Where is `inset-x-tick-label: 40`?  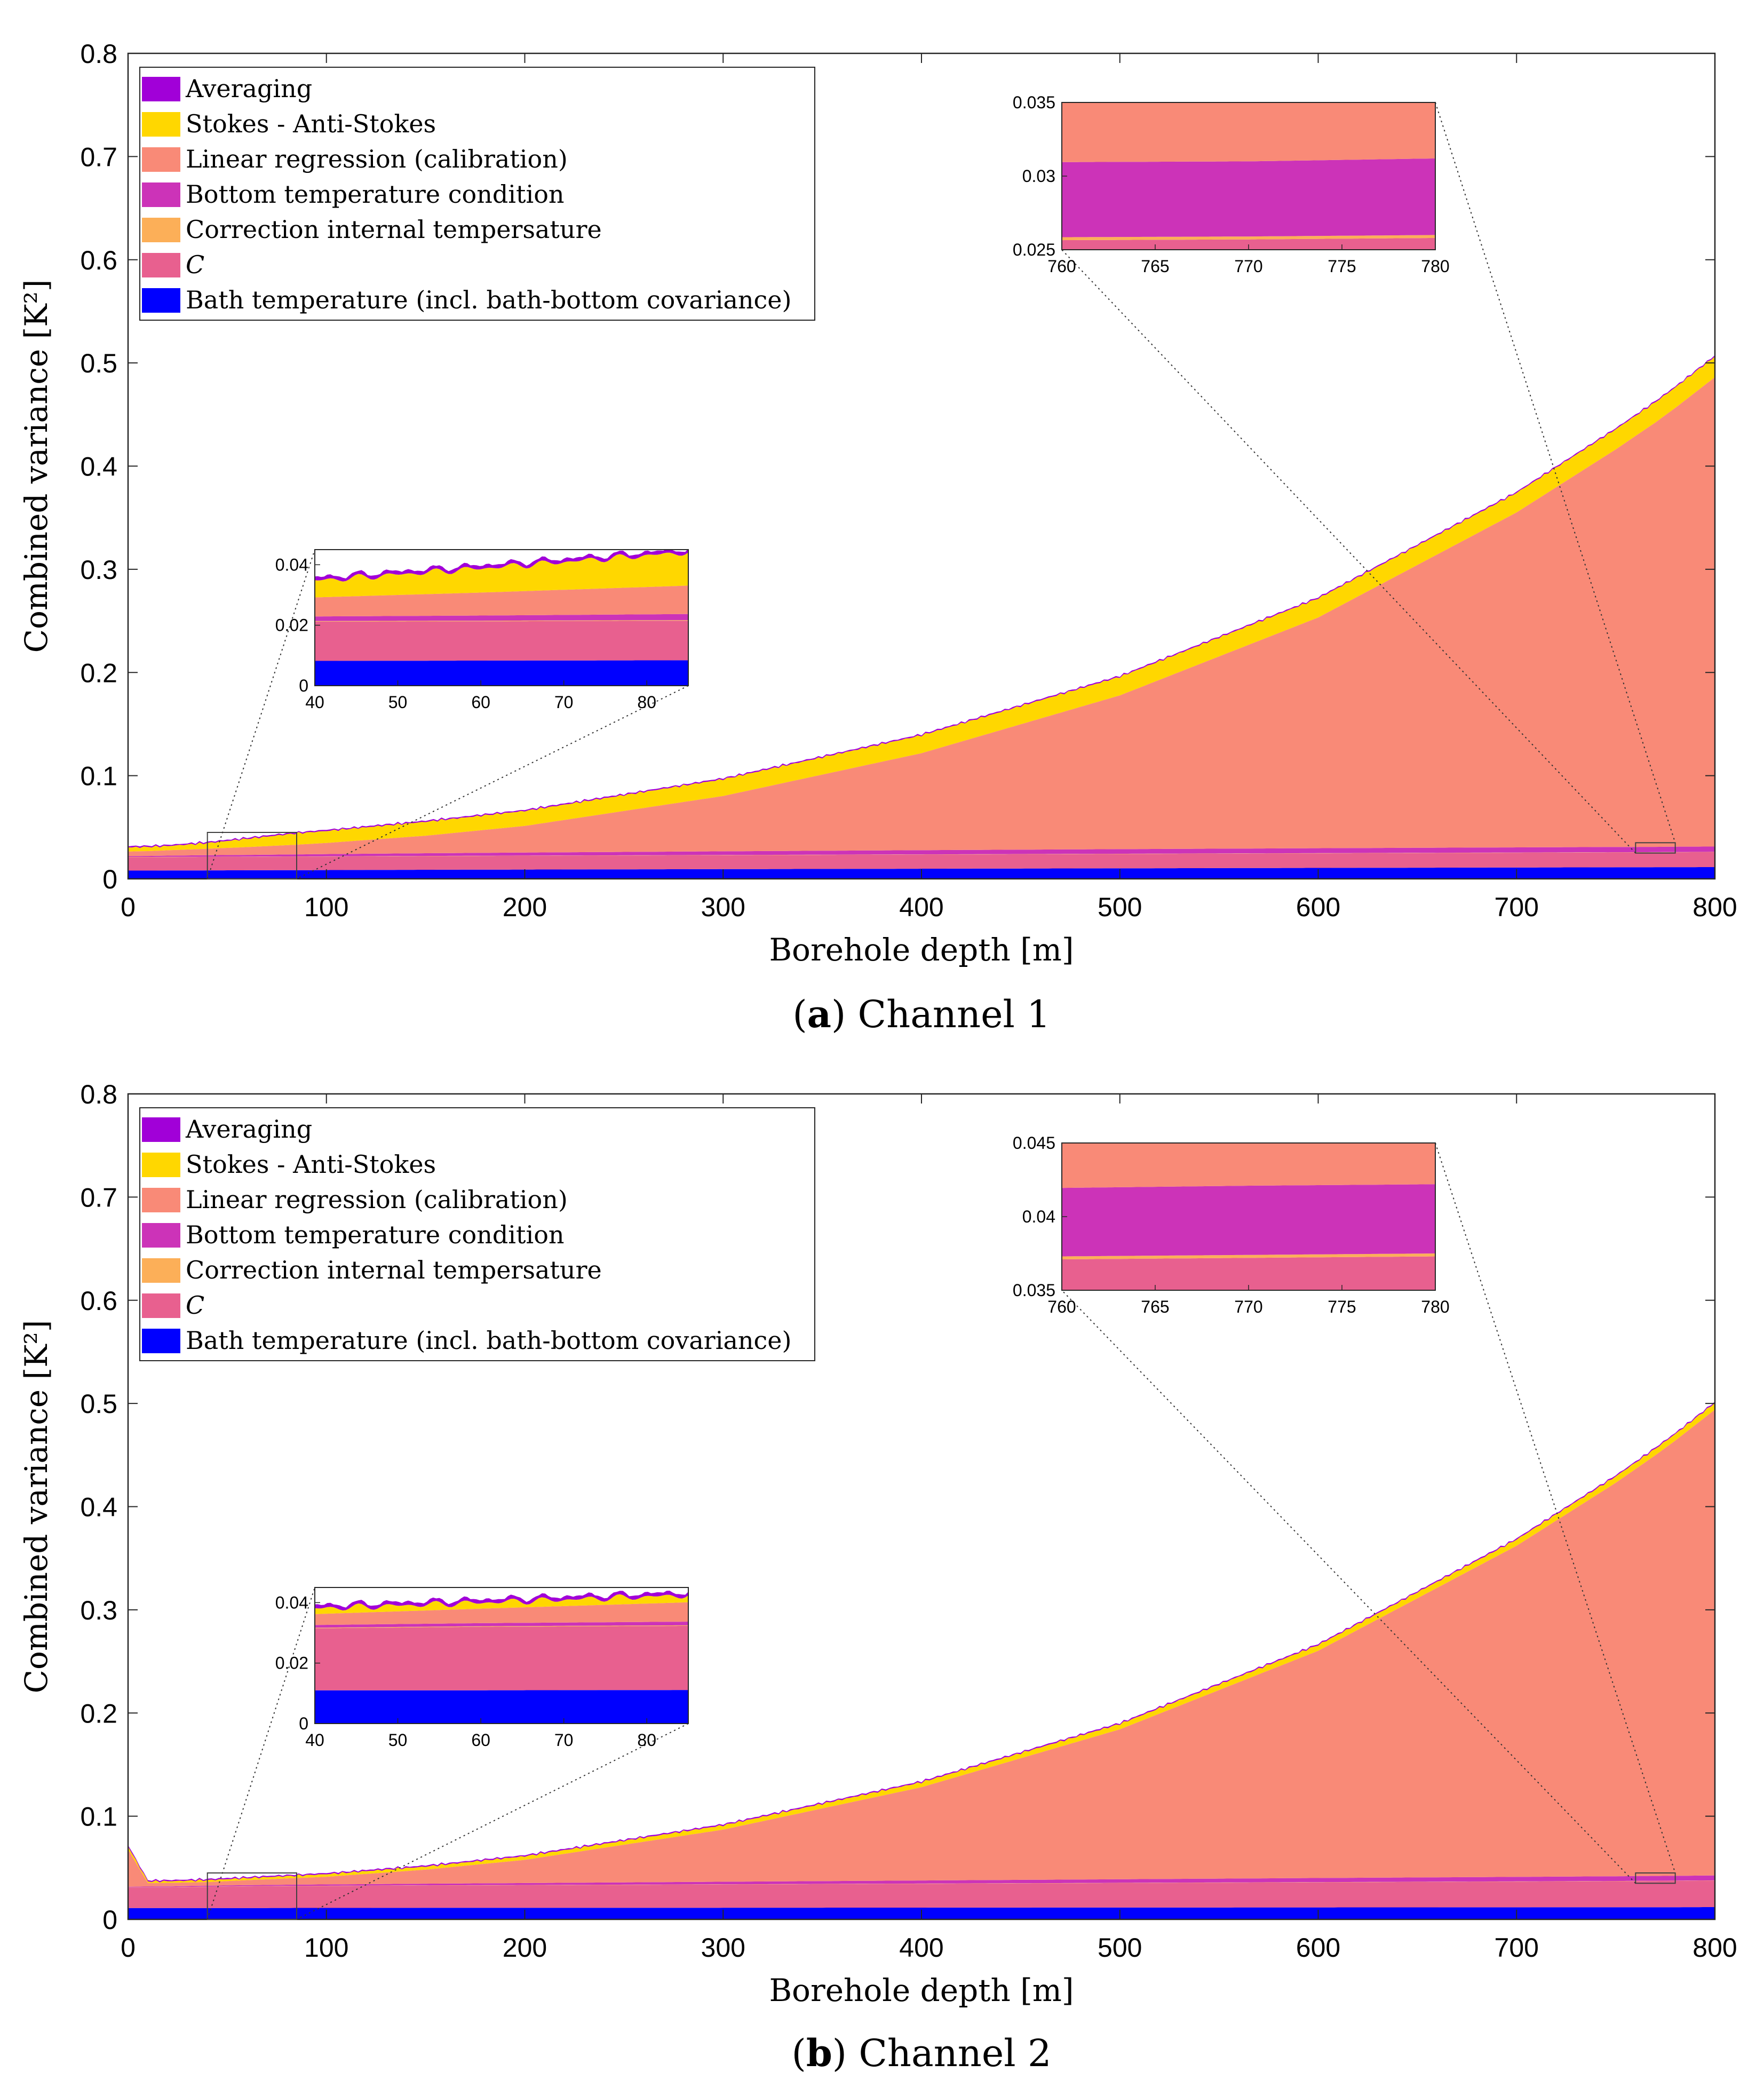
inset-x-tick-label: 40 is located at coordinates (314, 703).